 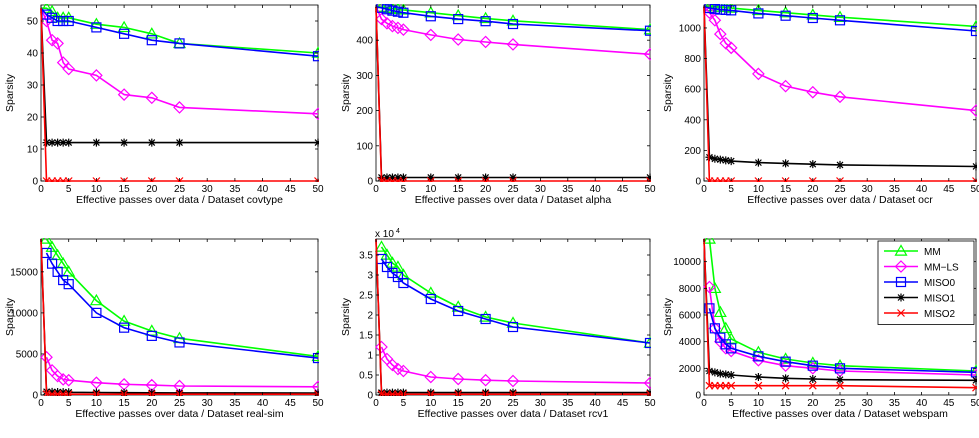 What do you see at coordinates (690, 289) in the screenshot?
I see `y-tick-label: 8000` at bounding box center [690, 289].